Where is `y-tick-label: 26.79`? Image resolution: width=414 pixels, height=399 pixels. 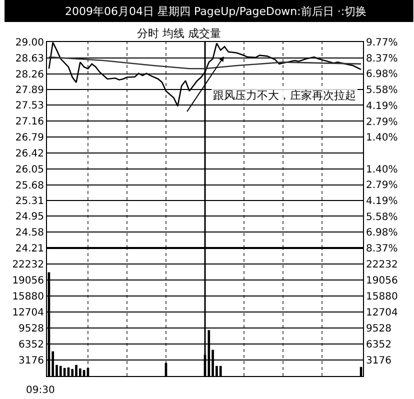 y-tick-label: 26.79 is located at coordinates (29, 138).